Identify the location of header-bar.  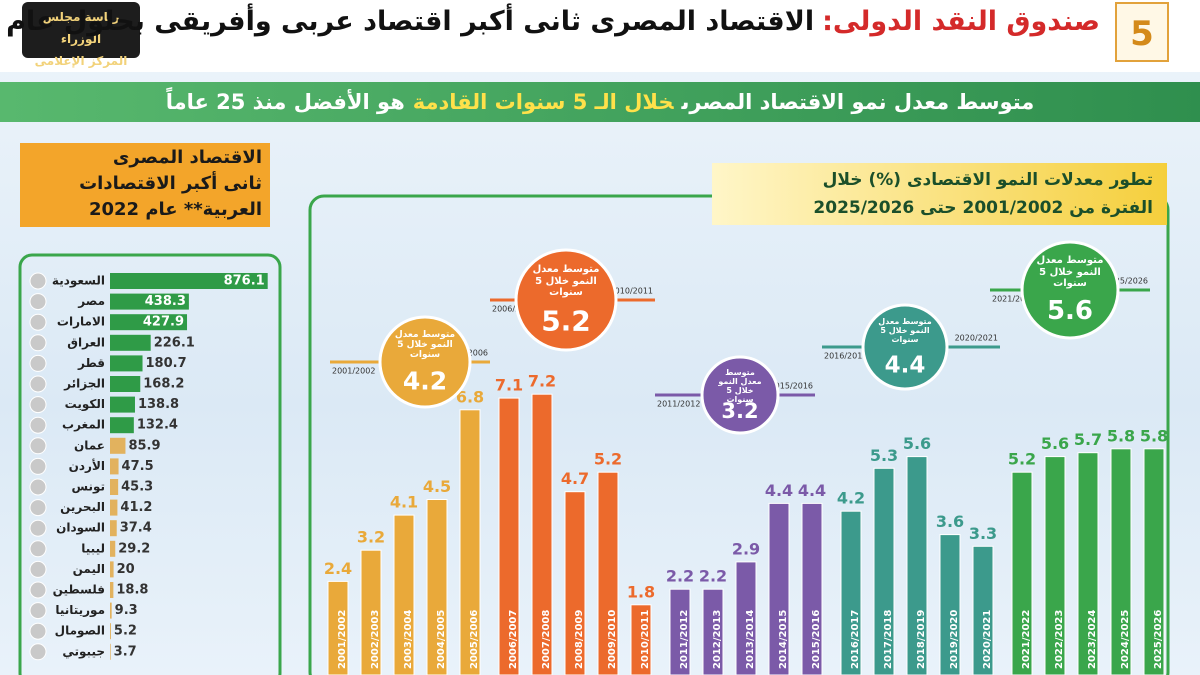
(600, 36).